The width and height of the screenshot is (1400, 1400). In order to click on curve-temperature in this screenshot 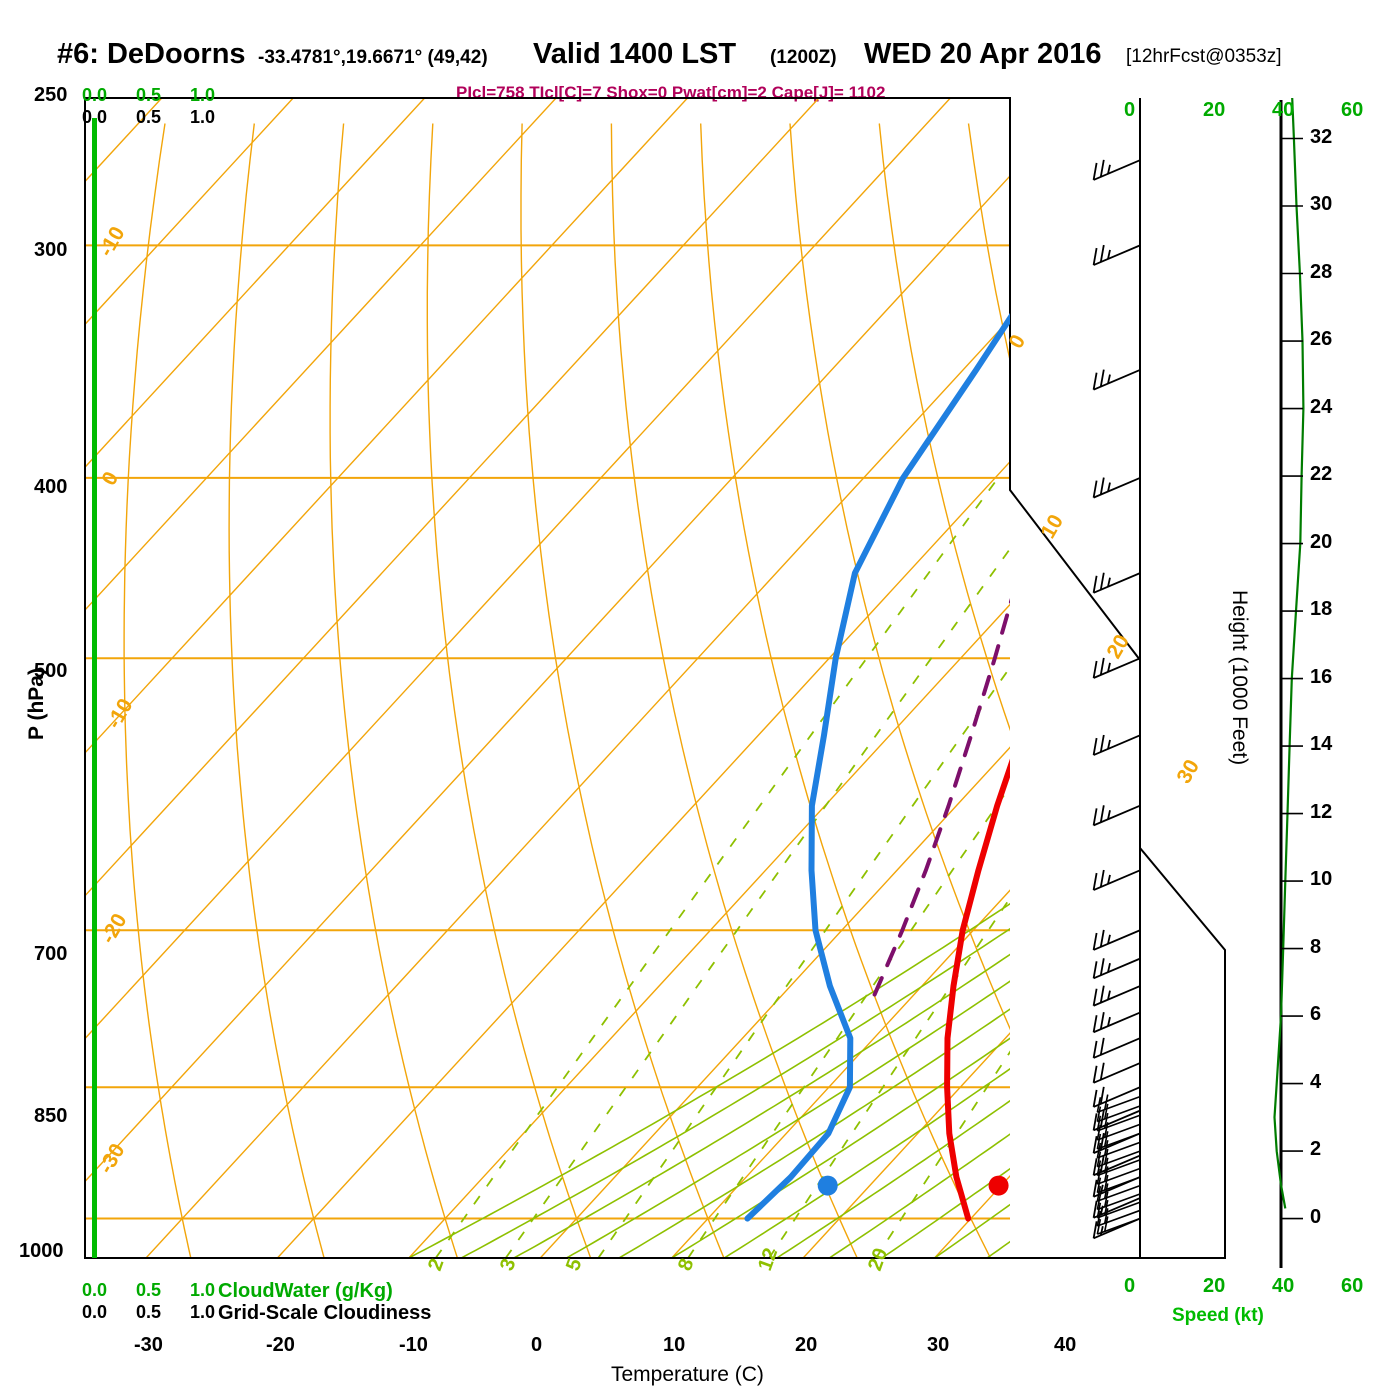, I will do `click(977, 990)`.